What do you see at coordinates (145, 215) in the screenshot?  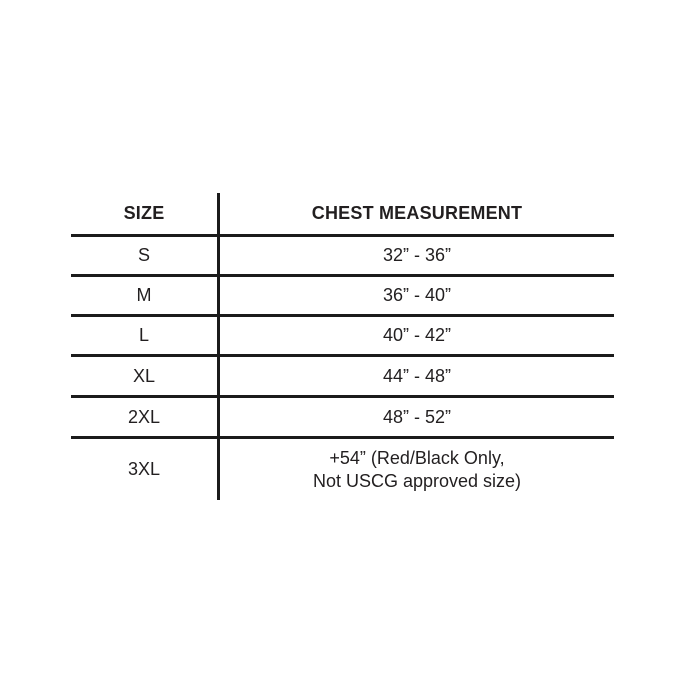 I see `column-header-size: SIZE` at bounding box center [145, 215].